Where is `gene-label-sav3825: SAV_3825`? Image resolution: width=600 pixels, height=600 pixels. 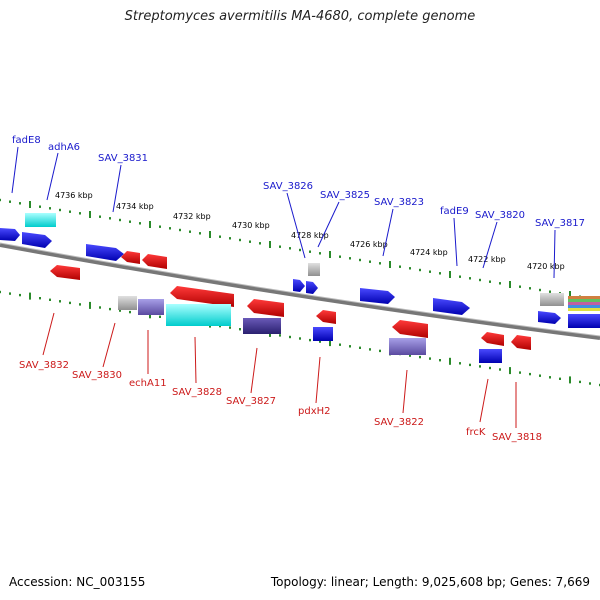
gene-label-sav3825: SAV_3825 is located at coordinates (345, 195).